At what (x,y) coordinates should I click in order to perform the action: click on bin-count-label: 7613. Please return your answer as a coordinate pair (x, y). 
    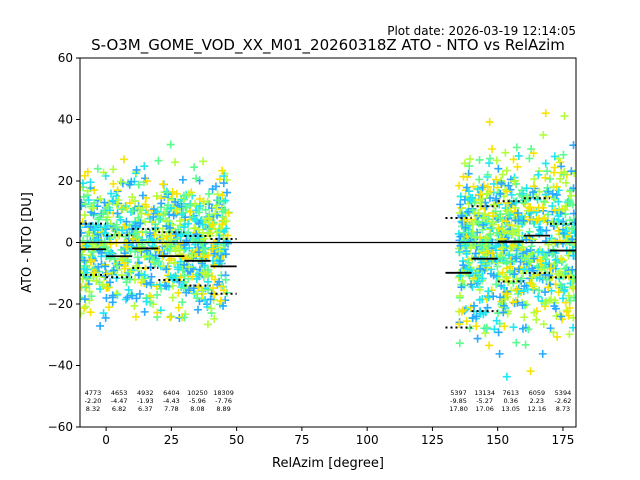
    Looking at the image, I should click on (510, 393).